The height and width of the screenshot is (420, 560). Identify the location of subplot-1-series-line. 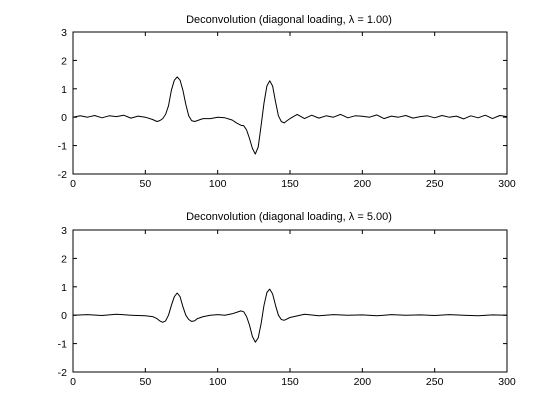
(290, 115).